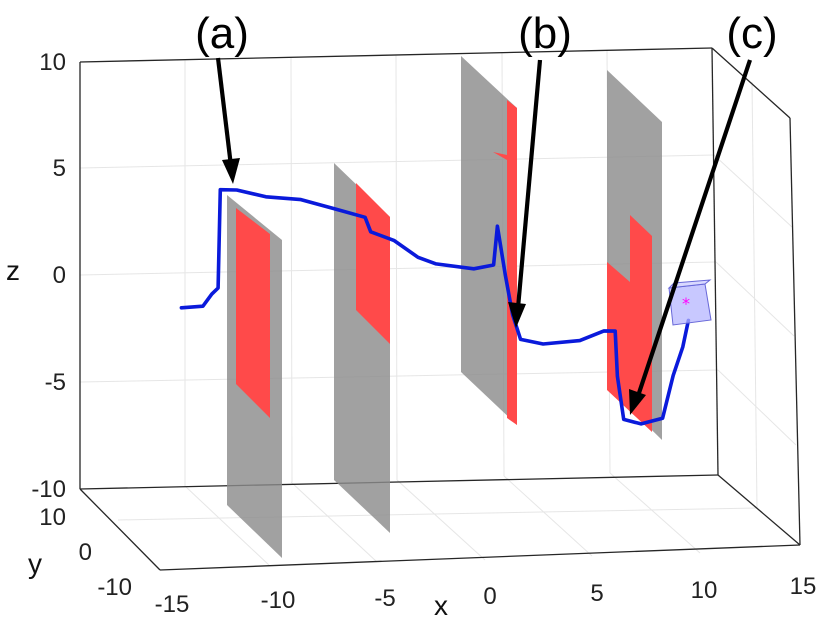 The width and height of the screenshot is (830, 623). Describe the element at coordinates (517, 315) in the screenshot. I see `arrow-b-head` at that location.